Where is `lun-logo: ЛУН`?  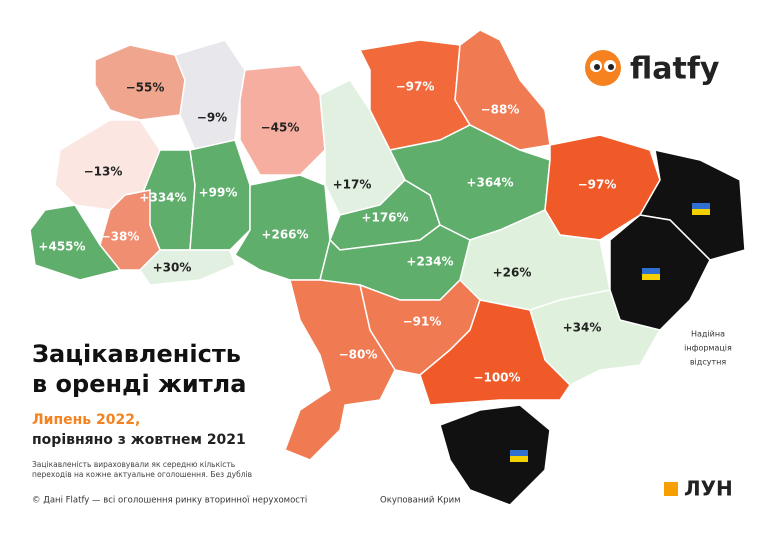
lun-logo: ЛУН is located at coordinates (698, 489).